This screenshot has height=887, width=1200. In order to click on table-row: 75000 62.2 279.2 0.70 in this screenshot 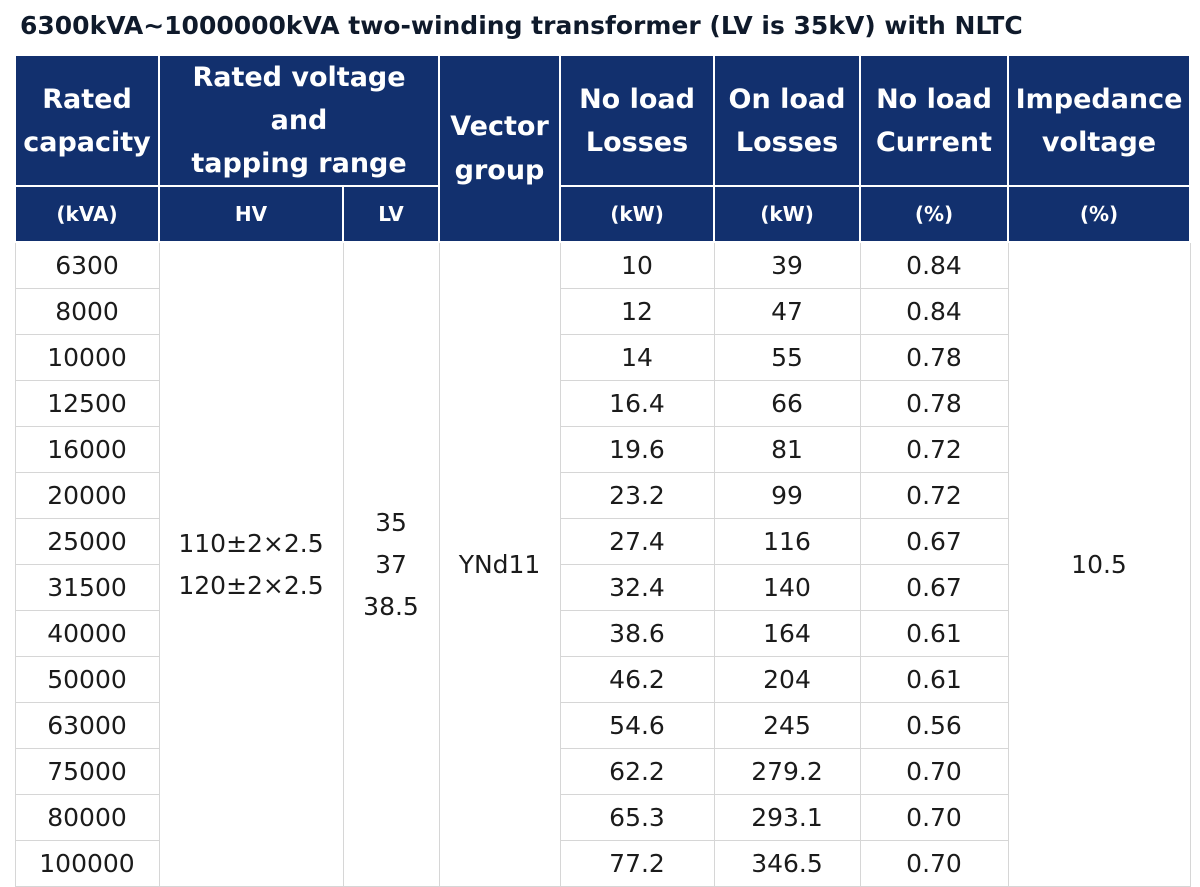, I will do `click(602, 771)`.